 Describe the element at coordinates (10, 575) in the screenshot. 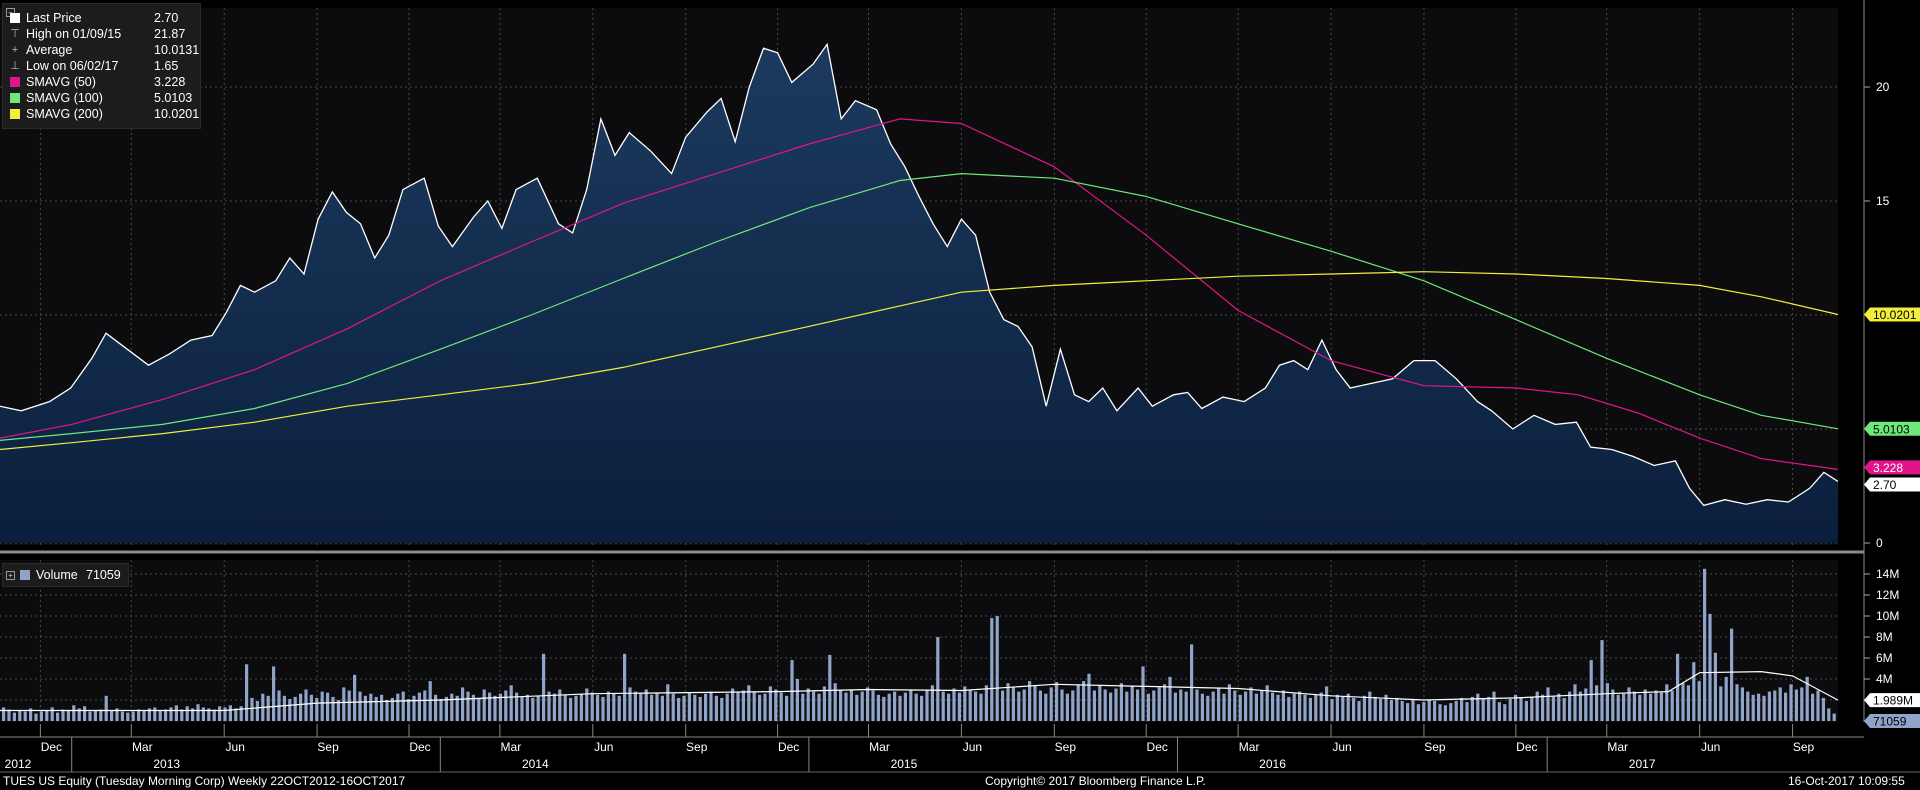

I see `volume-legend-collapse-icon: +` at that location.